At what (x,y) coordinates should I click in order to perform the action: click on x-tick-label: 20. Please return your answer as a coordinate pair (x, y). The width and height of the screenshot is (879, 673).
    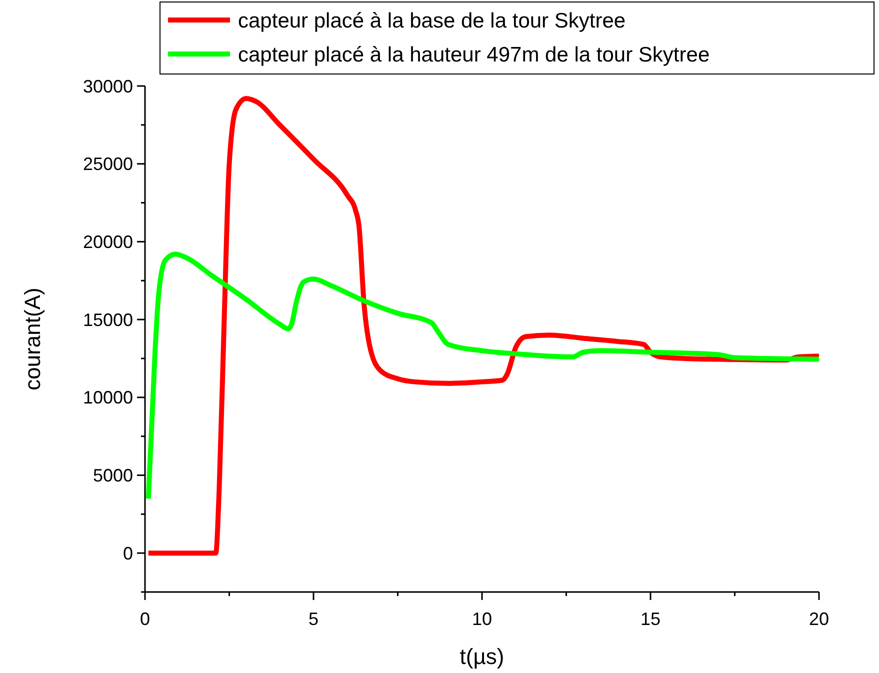
    Looking at the image, I should click on (819, 619).